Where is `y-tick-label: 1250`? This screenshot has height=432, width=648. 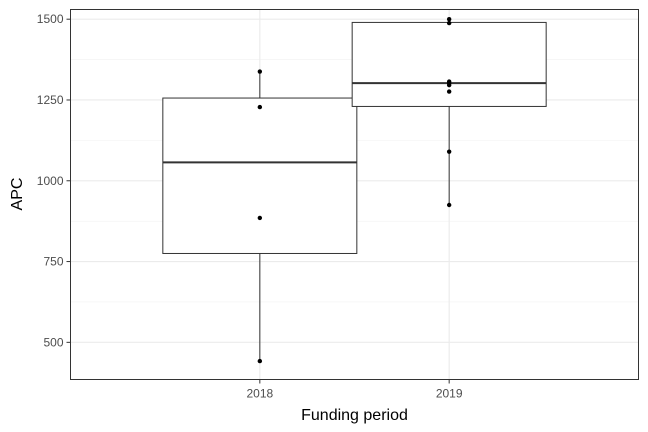 y-tick-label: 1250 is located at coordinates (50, 100).